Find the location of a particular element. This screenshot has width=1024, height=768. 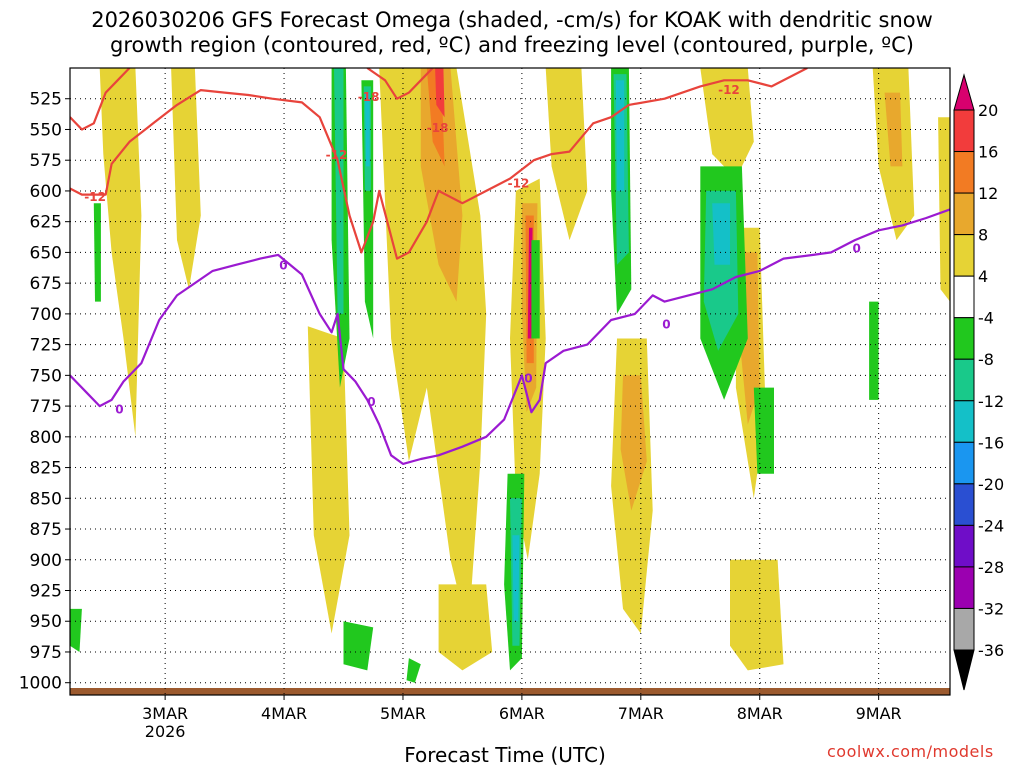

y-tick-label: 550 is located at coordinates (46, 130).